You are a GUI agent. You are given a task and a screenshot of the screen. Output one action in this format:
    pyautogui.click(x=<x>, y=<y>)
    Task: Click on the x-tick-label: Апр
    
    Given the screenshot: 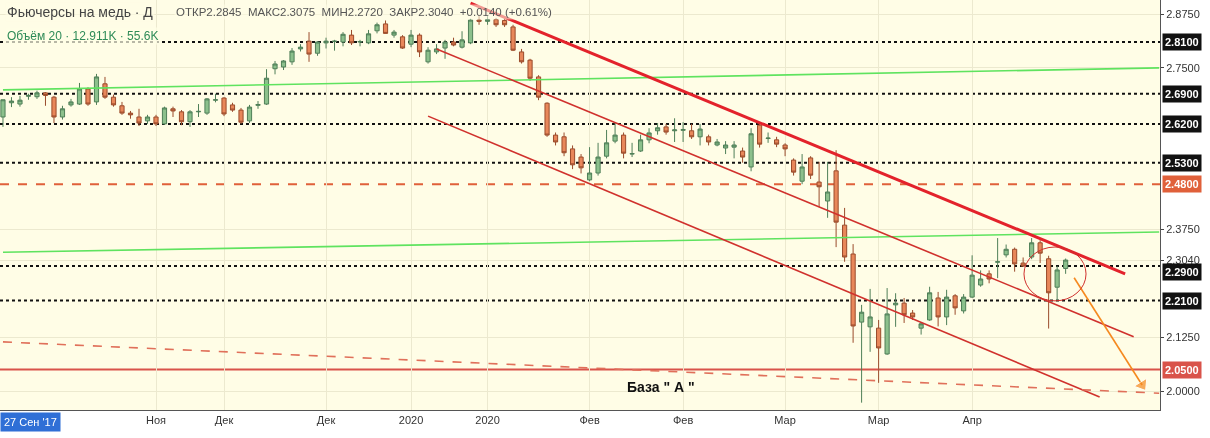 What is the action you would take?
    pyautogui.click(x=972, y=420)
    